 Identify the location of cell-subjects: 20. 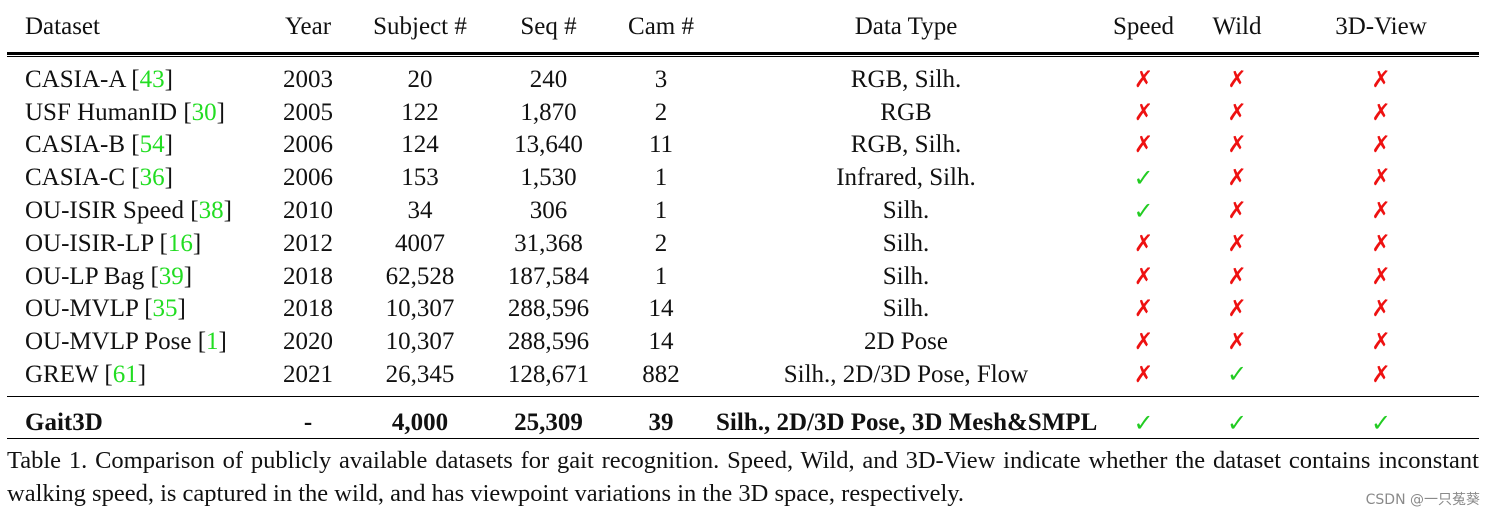
(420, 80).